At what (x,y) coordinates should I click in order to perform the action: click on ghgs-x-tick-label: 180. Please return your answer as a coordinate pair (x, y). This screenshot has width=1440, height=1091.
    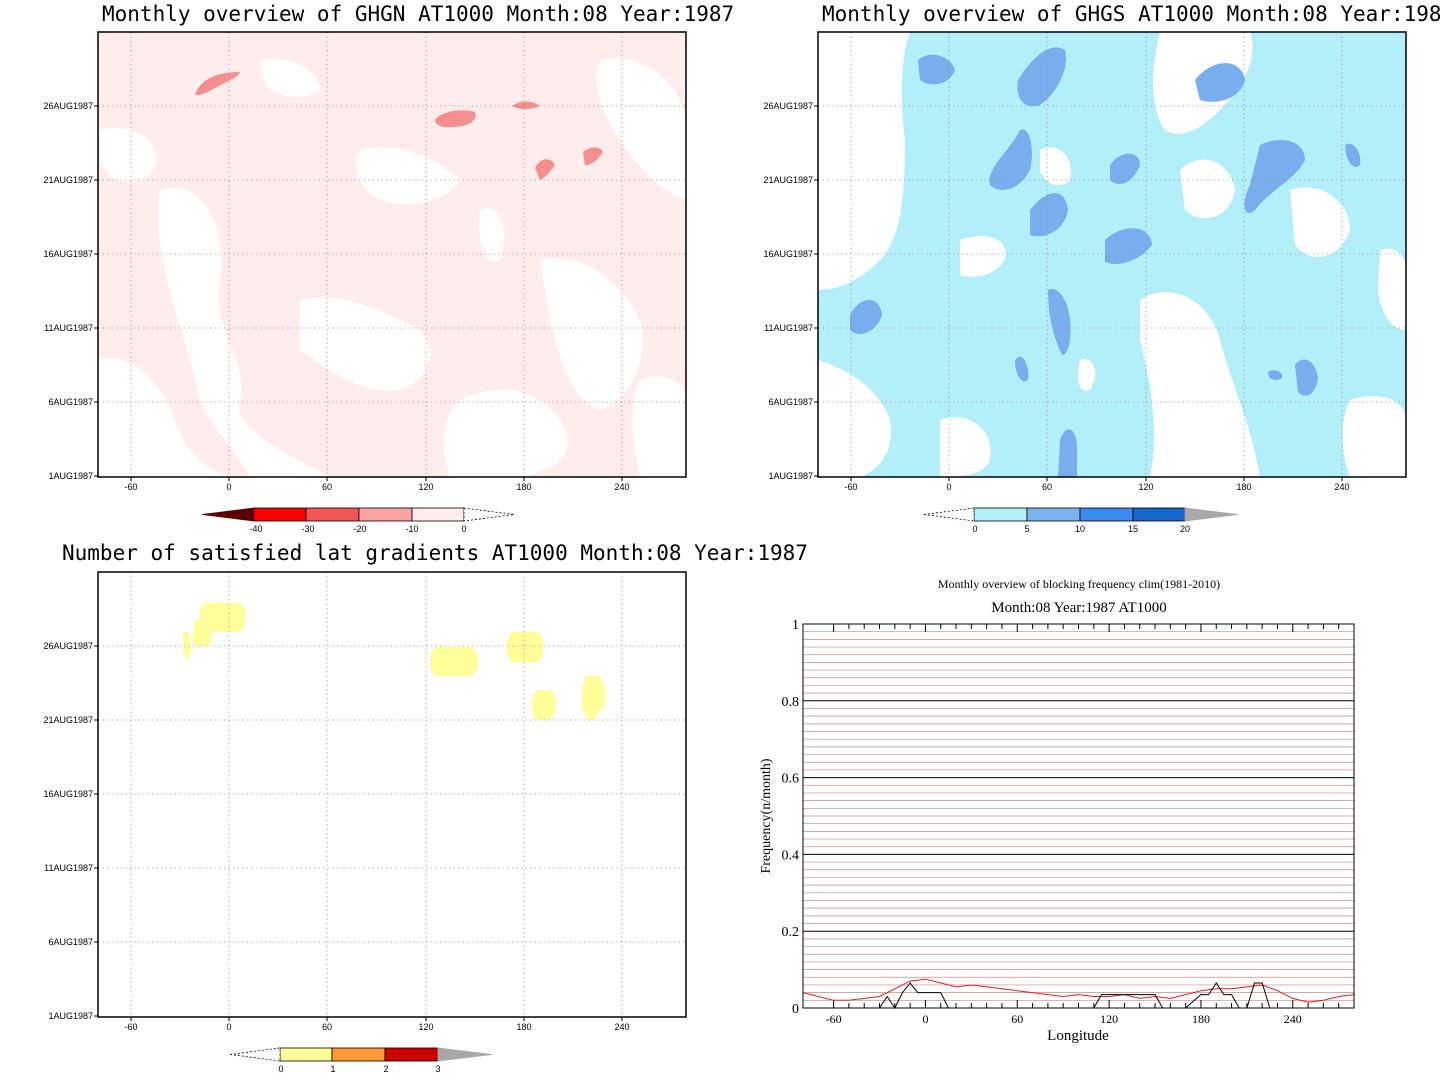
    Looking at the image, I should click on (1243, 487).